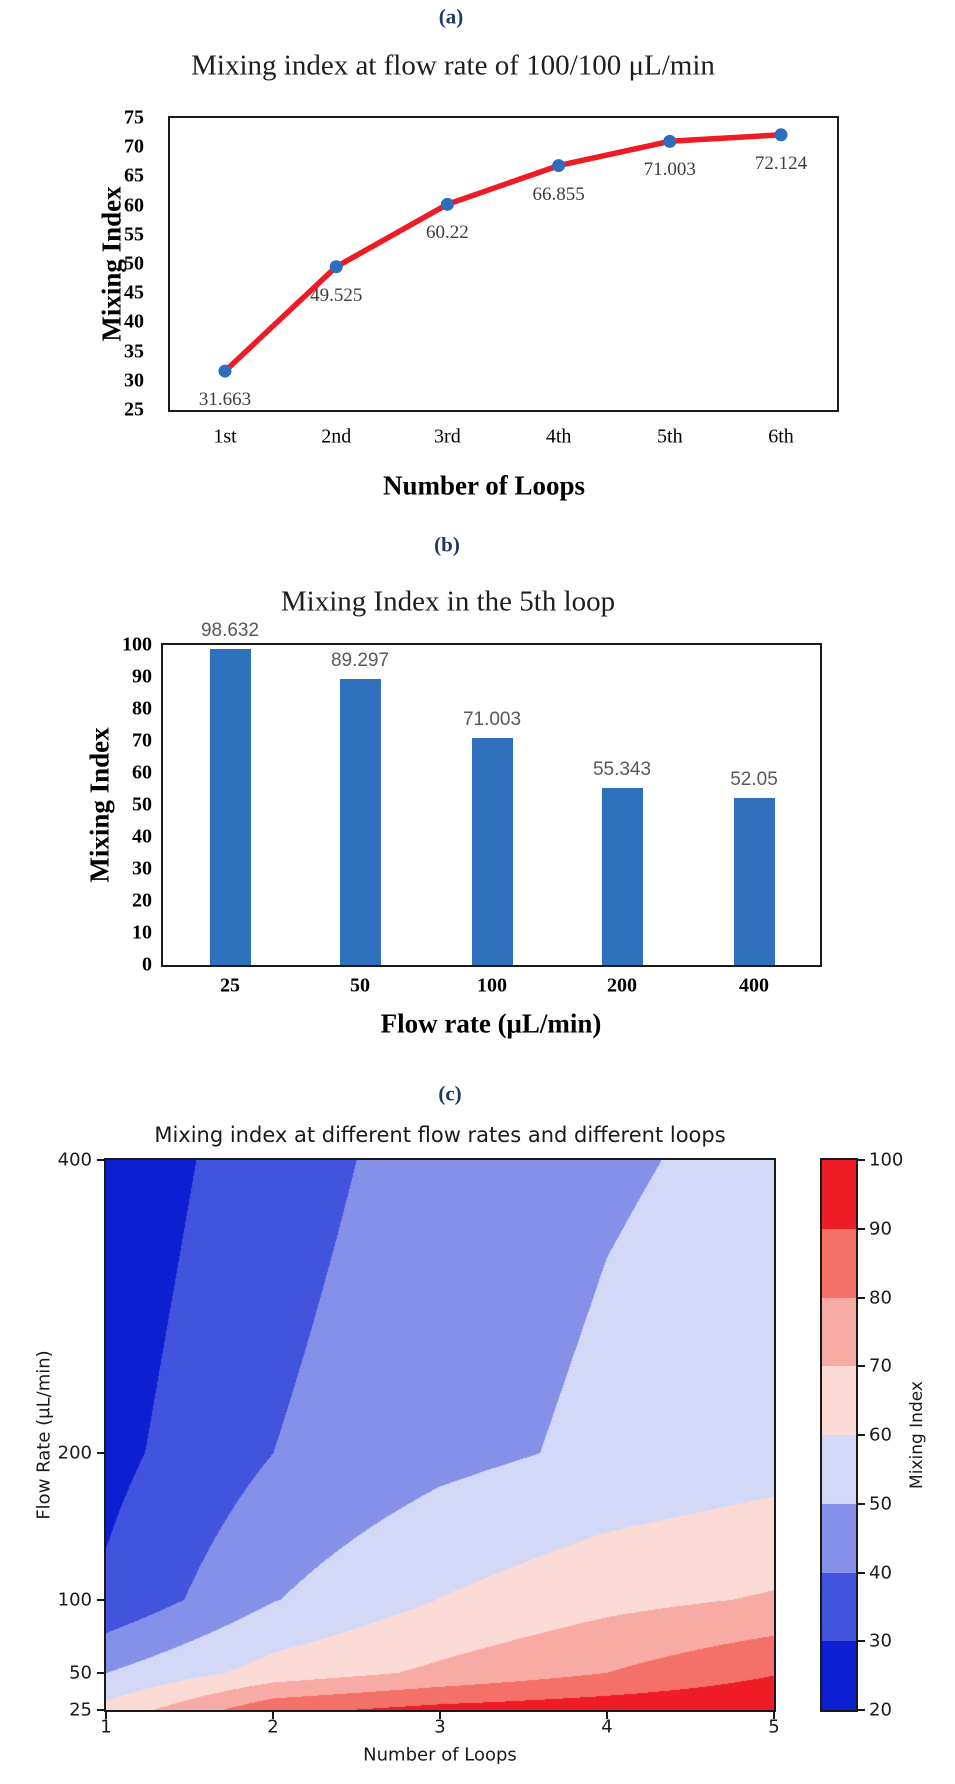 The image size is (955, 1784). What do you see at coordinates (225, 436) in the screenshot?
I see `x-tick-label: 1st` at bounding box center [225, 436].